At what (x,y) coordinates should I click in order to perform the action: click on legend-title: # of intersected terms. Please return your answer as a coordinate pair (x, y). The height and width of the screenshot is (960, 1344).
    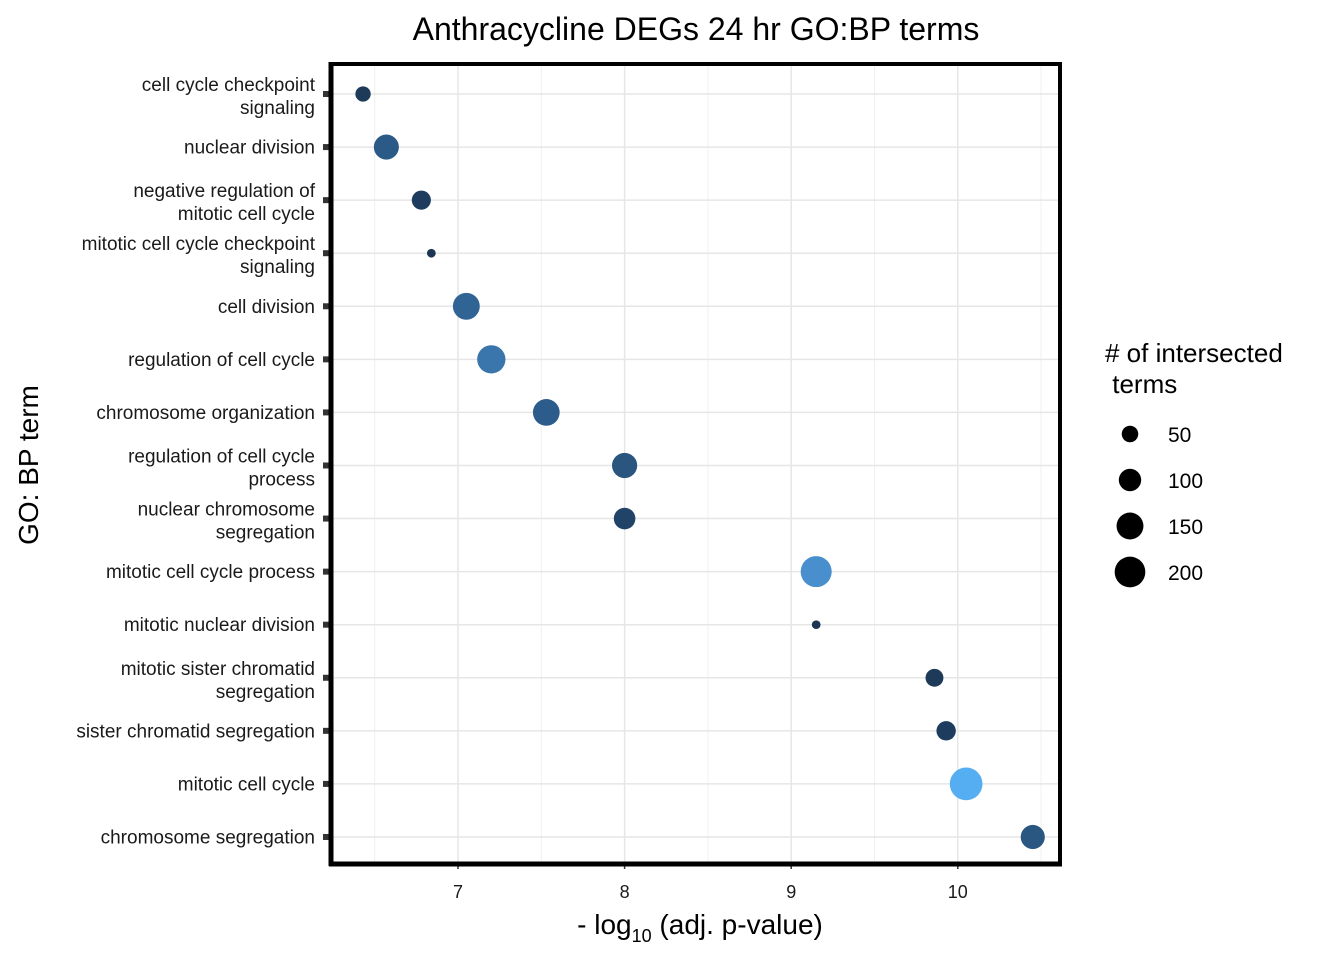
    Looking at the image, I should click on (1194, 368).